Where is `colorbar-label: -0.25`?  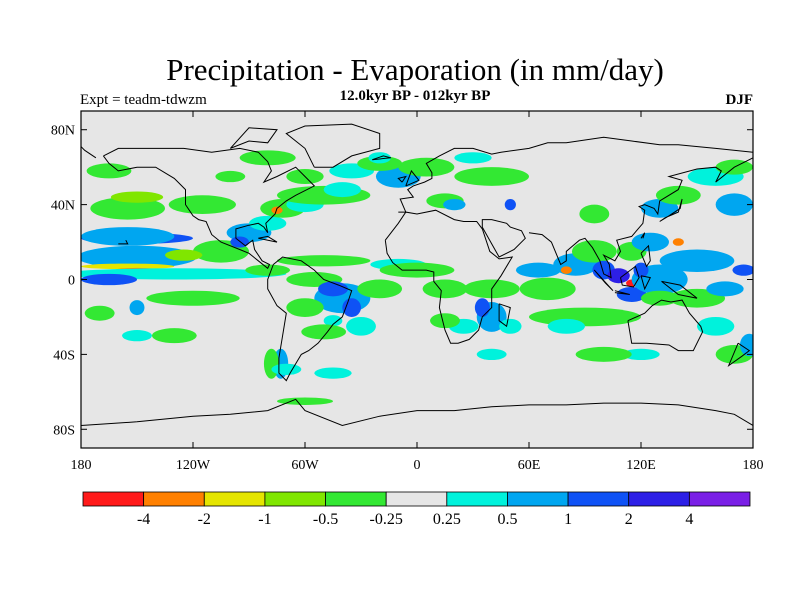
colorbar-label: -0.25 is located at coordinates (386, 519).